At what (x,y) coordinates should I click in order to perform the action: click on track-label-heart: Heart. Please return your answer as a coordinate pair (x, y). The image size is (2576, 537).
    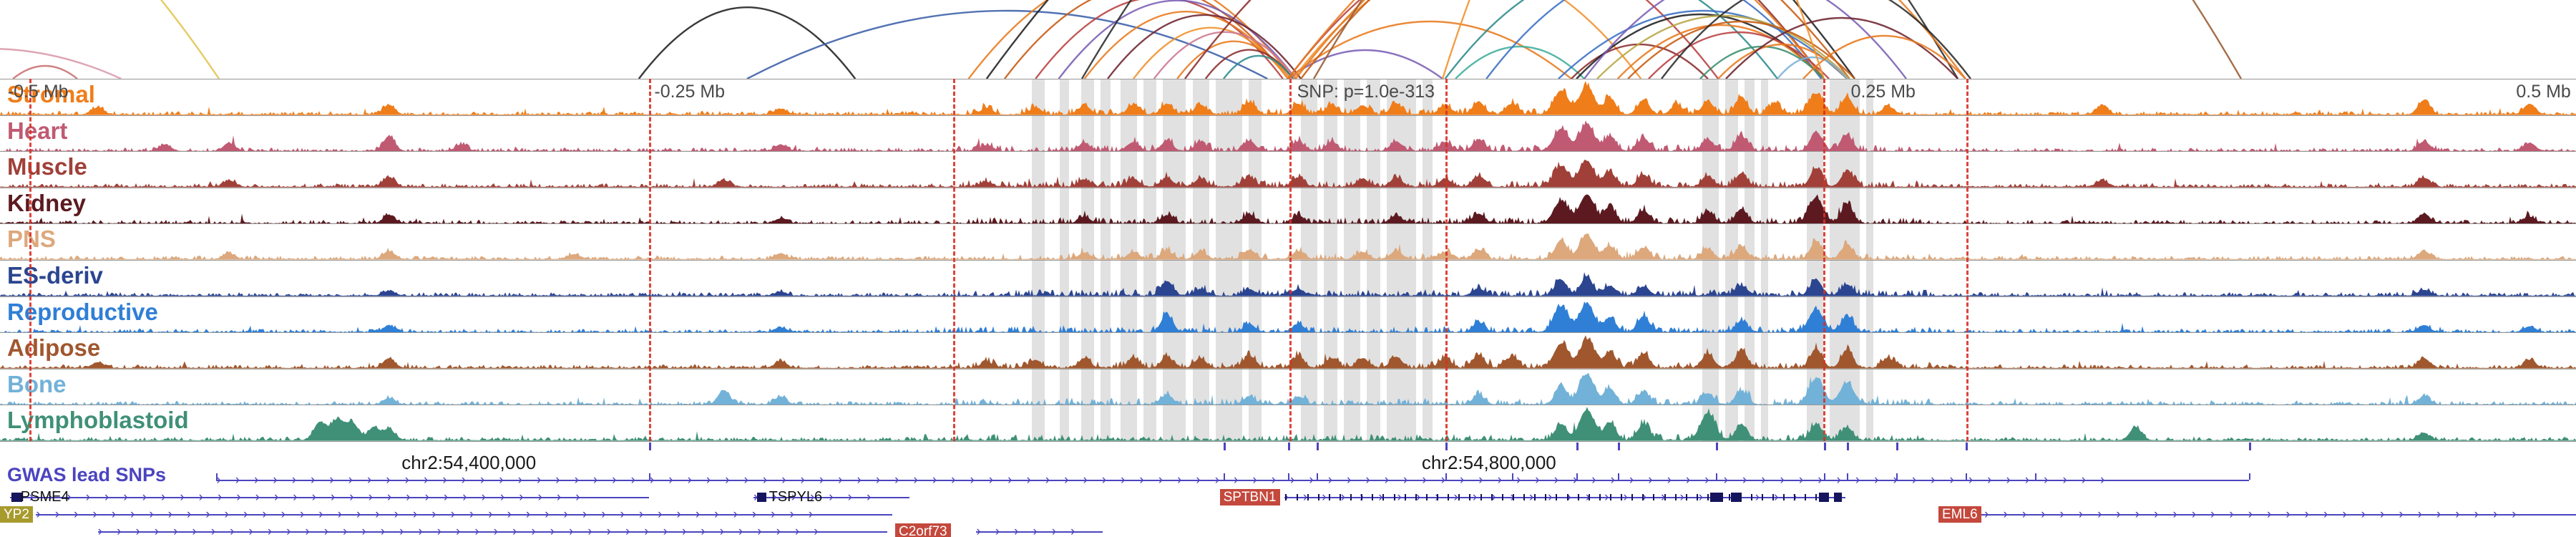
    Looking at the image, I should click on (37, 130).